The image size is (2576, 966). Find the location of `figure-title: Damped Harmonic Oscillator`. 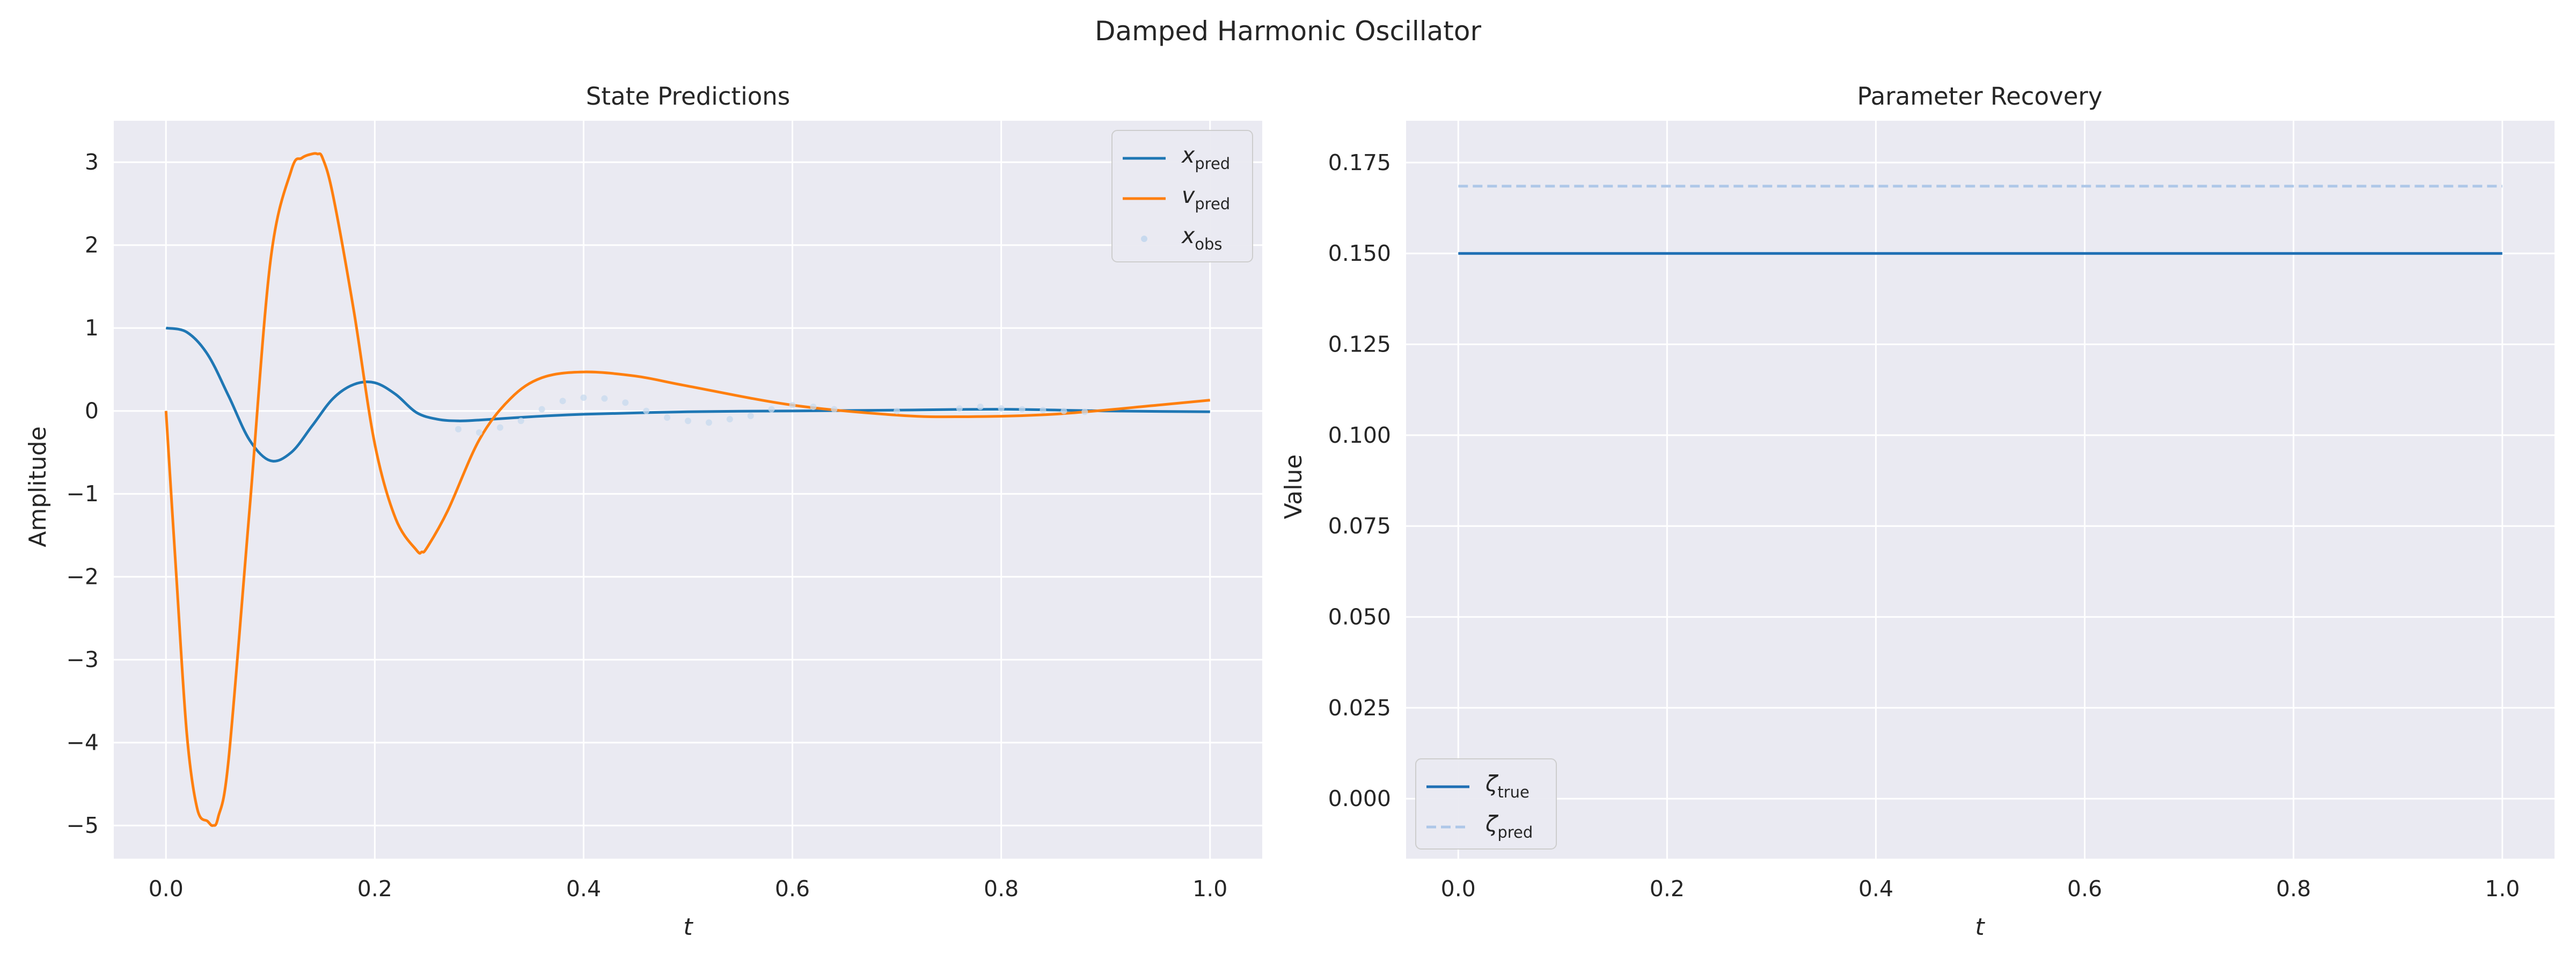

figure-title: Damped Harmonic Oscillator is located at coordinates (1288, 31).